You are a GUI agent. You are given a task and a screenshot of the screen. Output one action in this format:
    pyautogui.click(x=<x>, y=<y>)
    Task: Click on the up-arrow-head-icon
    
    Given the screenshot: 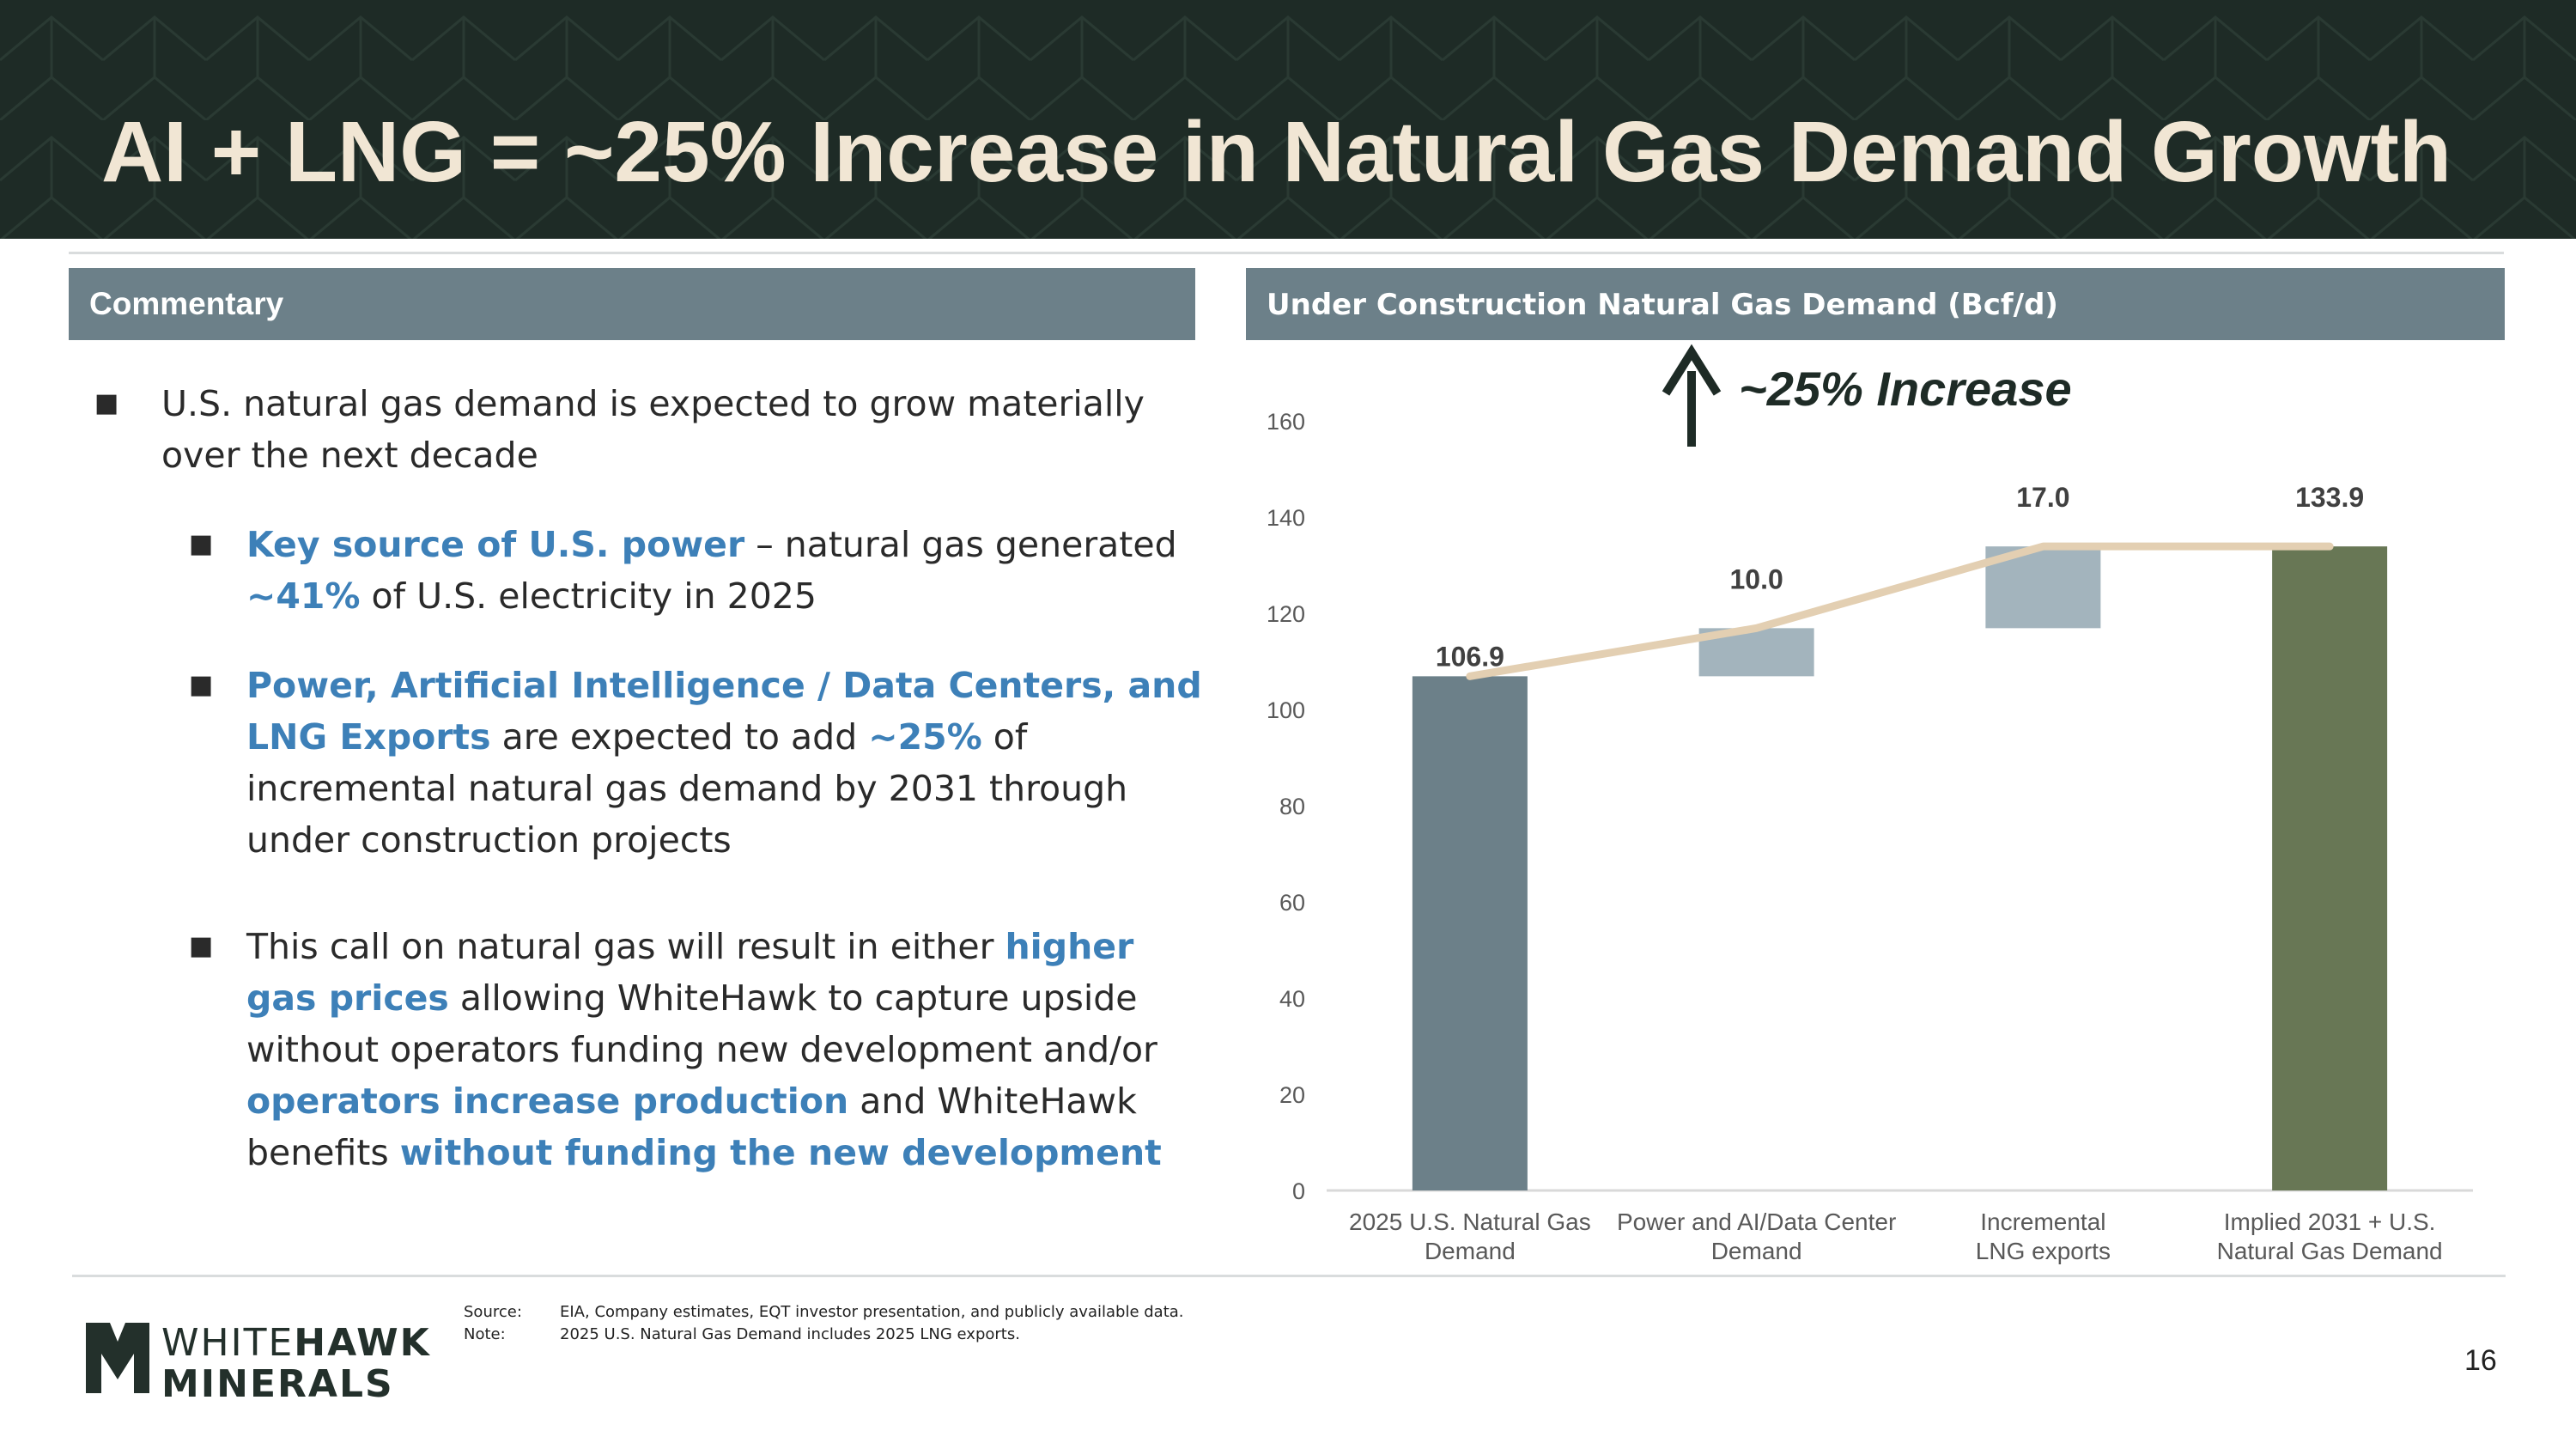 What is the action you would take?
    pyautogui.click(x=1692, y=370)
    